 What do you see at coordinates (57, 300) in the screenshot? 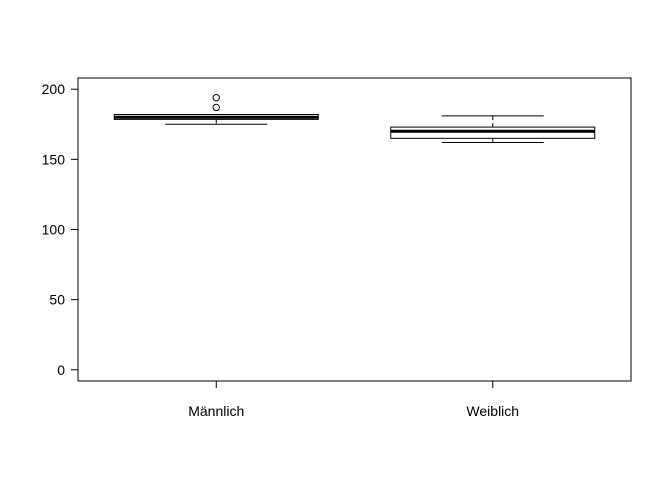
I see `y-tick-label: 50` at bounding box center [57, 300].